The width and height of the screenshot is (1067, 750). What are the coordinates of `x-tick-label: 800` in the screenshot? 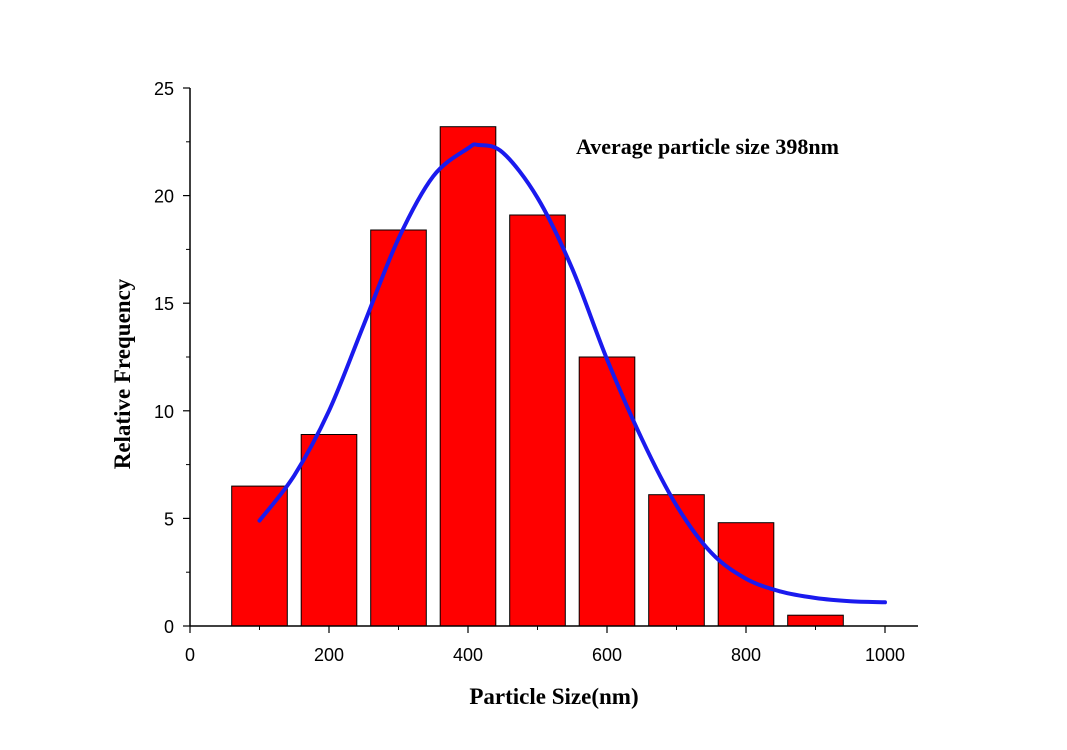 It's located at (746, 655).